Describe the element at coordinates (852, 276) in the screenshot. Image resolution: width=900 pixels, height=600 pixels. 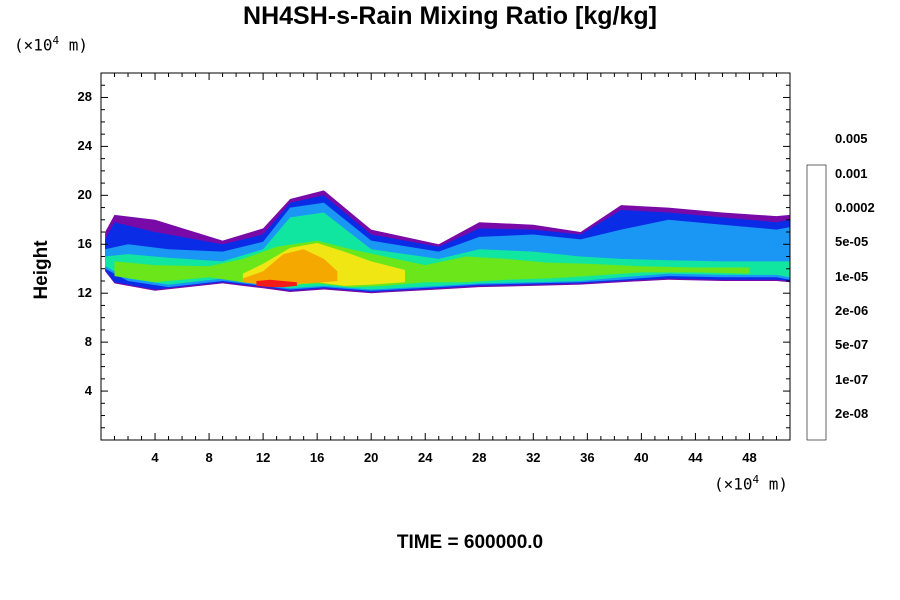
I see `colorbar-label: 1e-05` at that location.